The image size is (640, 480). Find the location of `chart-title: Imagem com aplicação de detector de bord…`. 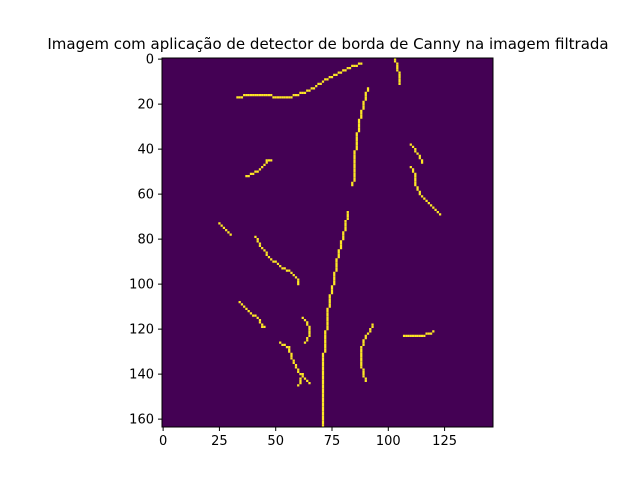

chart-title: Imagem com aplicação de detector de bord… is located at coordinates (327, 44).